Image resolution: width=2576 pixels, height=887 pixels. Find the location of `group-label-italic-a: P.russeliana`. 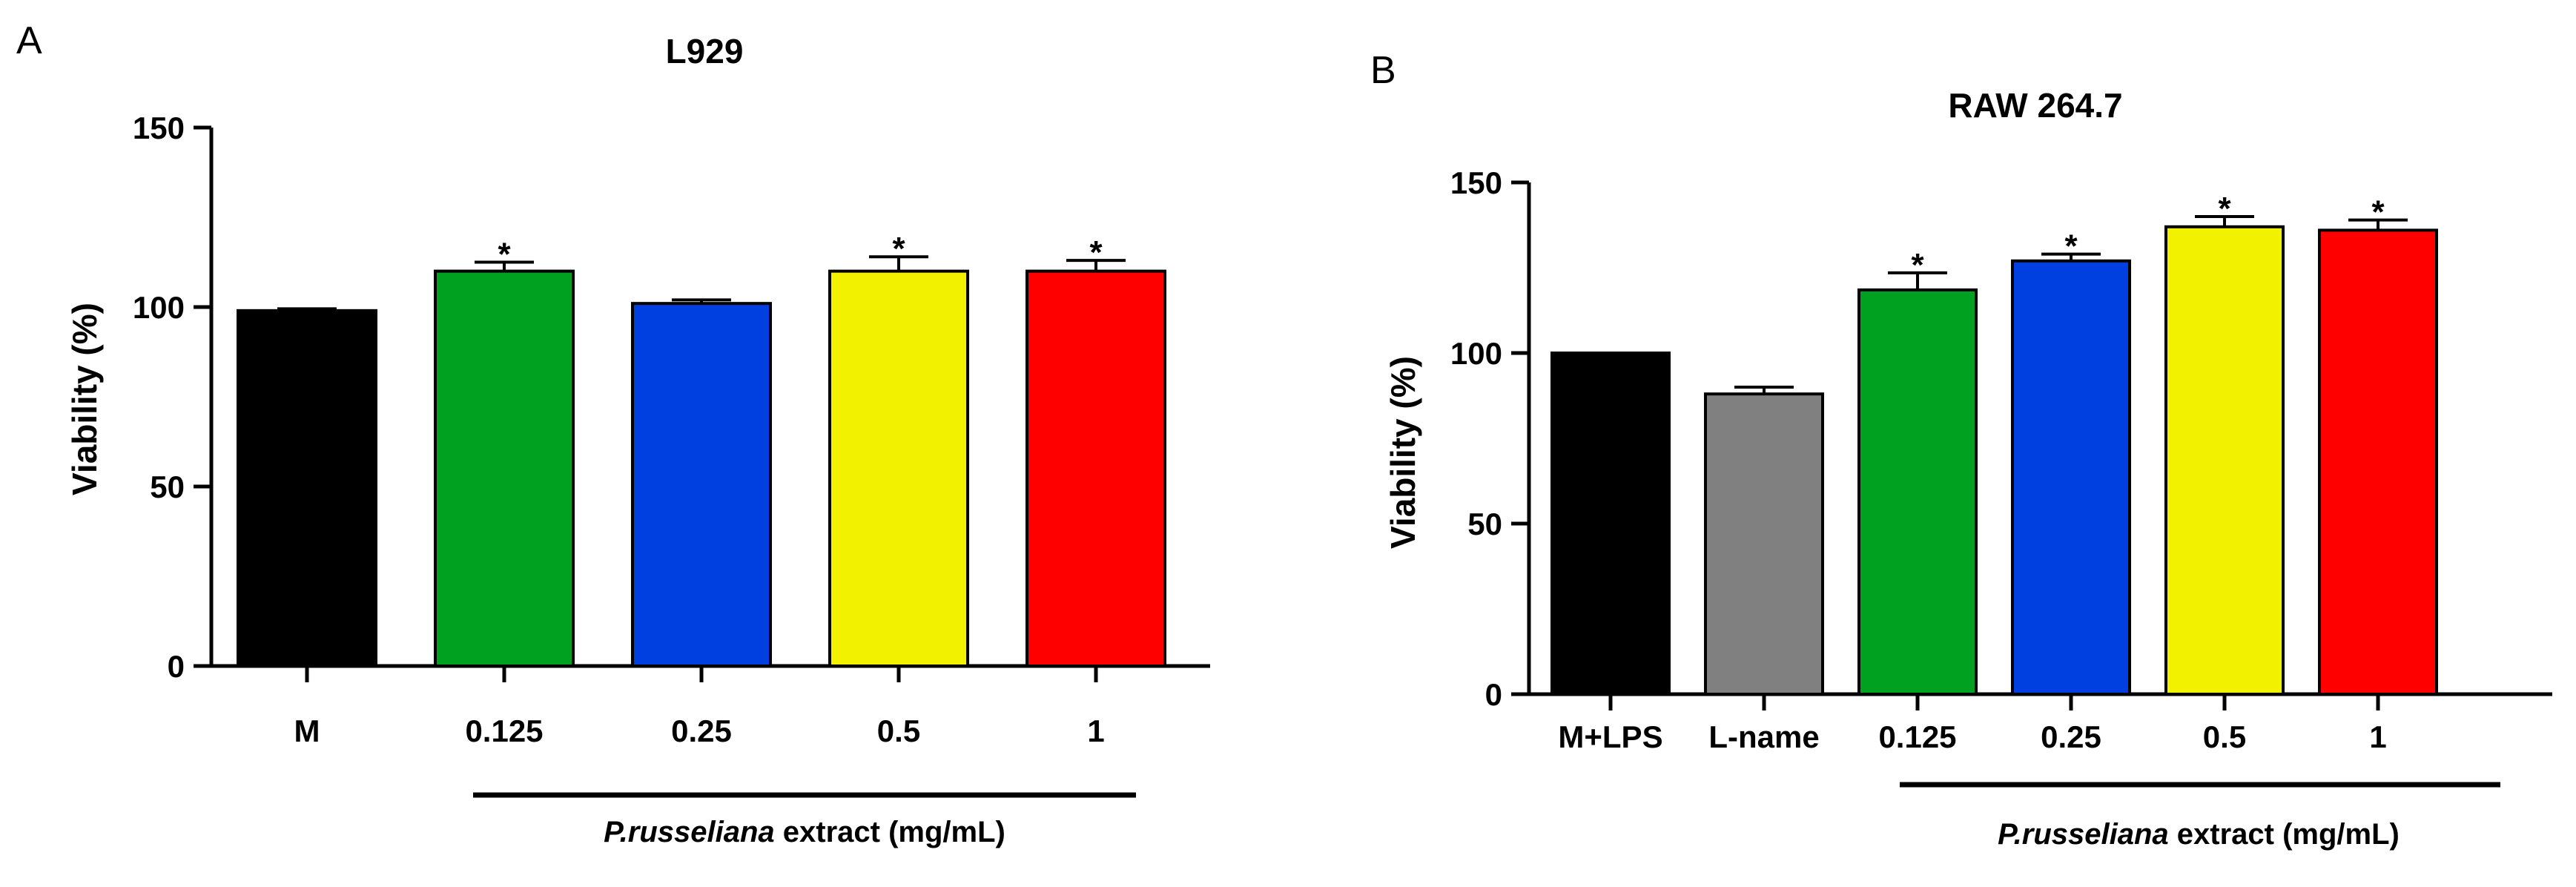

group-label-italic-a: P.russeliana is located at coordinates (689, 832).